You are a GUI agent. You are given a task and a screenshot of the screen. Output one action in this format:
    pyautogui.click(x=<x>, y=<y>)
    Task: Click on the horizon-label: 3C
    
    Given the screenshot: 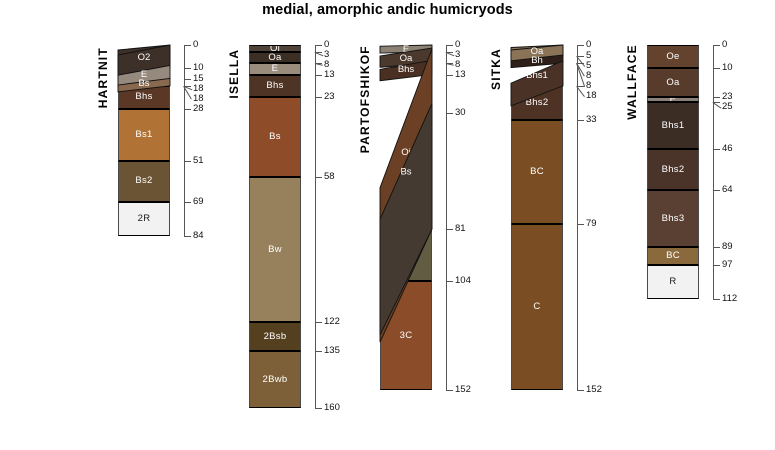 What is the action you would take?
    pyautogui.click(x=406, y=335)
    